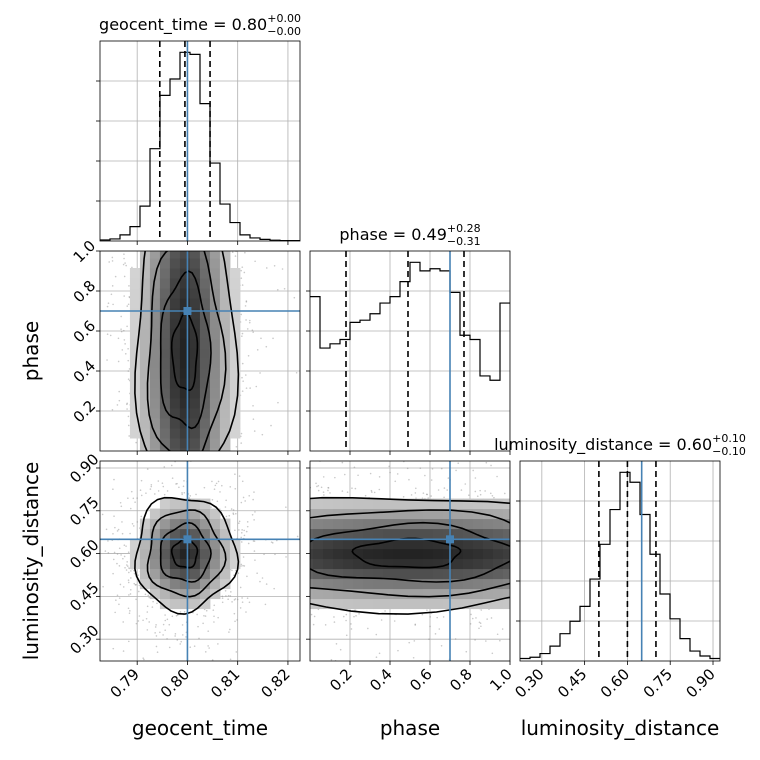  What do you see at coordinates (620, 548) in the screenshot?
I see `histogram-panel-luminosity_distance: luminosity_distance = 0.60+0.10−0.10` at bounding box center [620, 548].